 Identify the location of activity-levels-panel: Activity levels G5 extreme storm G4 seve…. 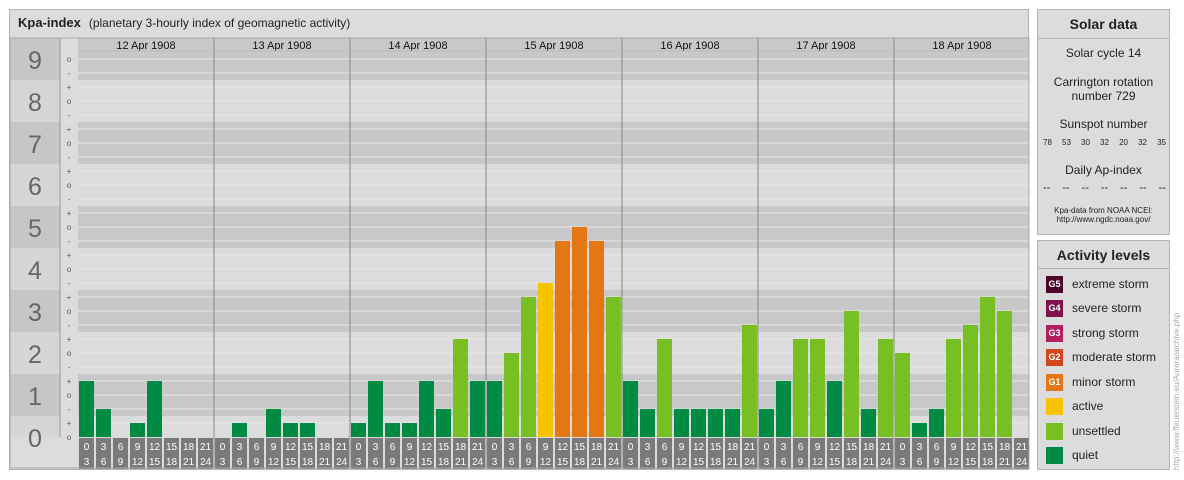
(1103, 355).